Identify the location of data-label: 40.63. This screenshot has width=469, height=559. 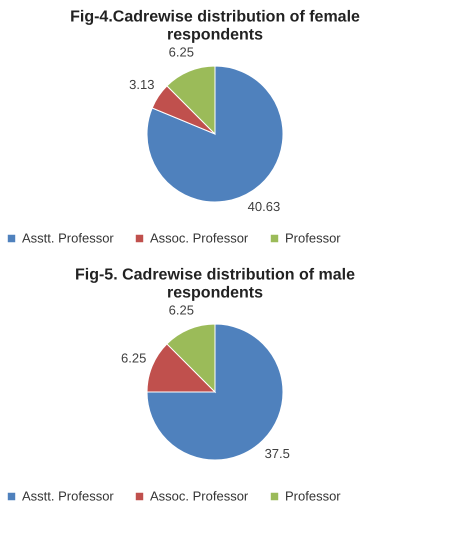
(264, 206).